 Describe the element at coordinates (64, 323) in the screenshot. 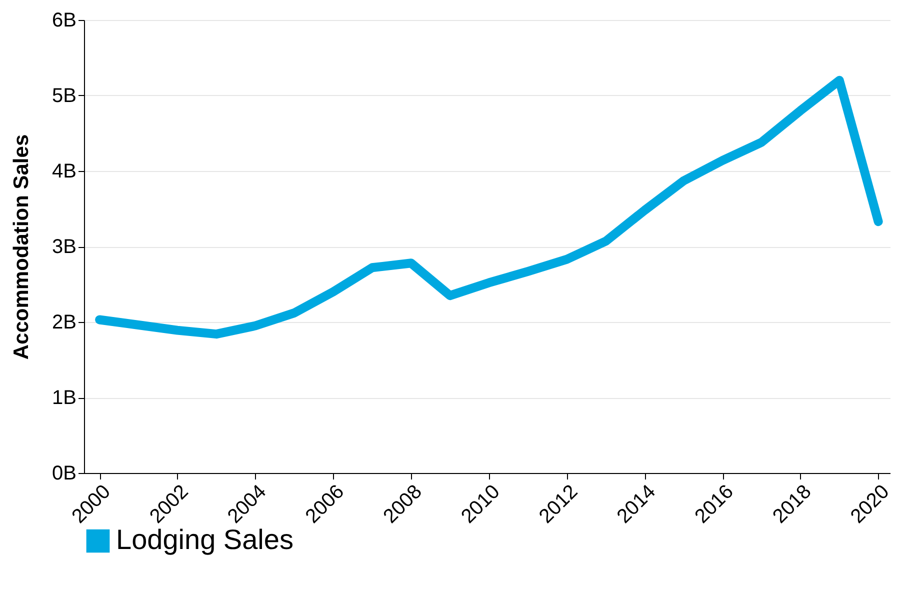

I see `y-tick-label: 2B` at that location.